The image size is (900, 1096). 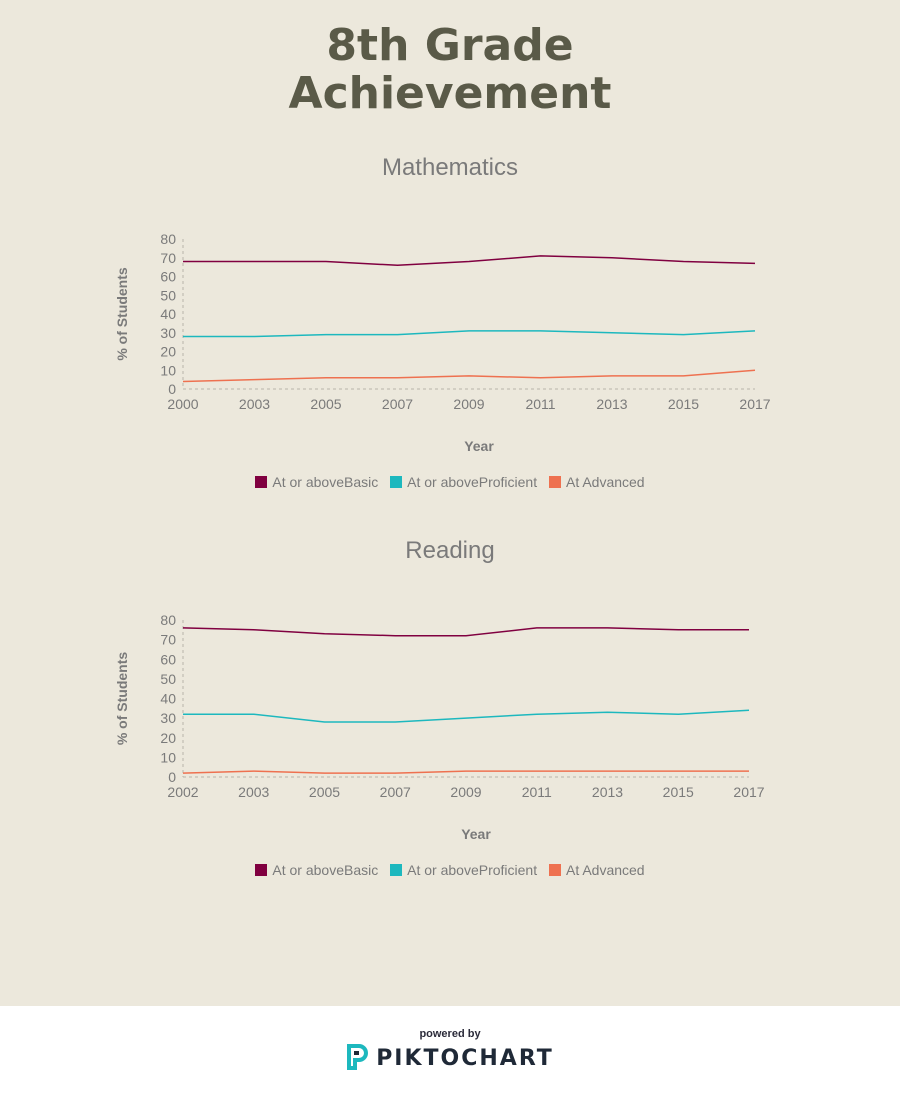 What do you see at coordinates (182, 404) in the screenshot?
I see `x-tick-label: 2000` at bounding box center [182, 404].